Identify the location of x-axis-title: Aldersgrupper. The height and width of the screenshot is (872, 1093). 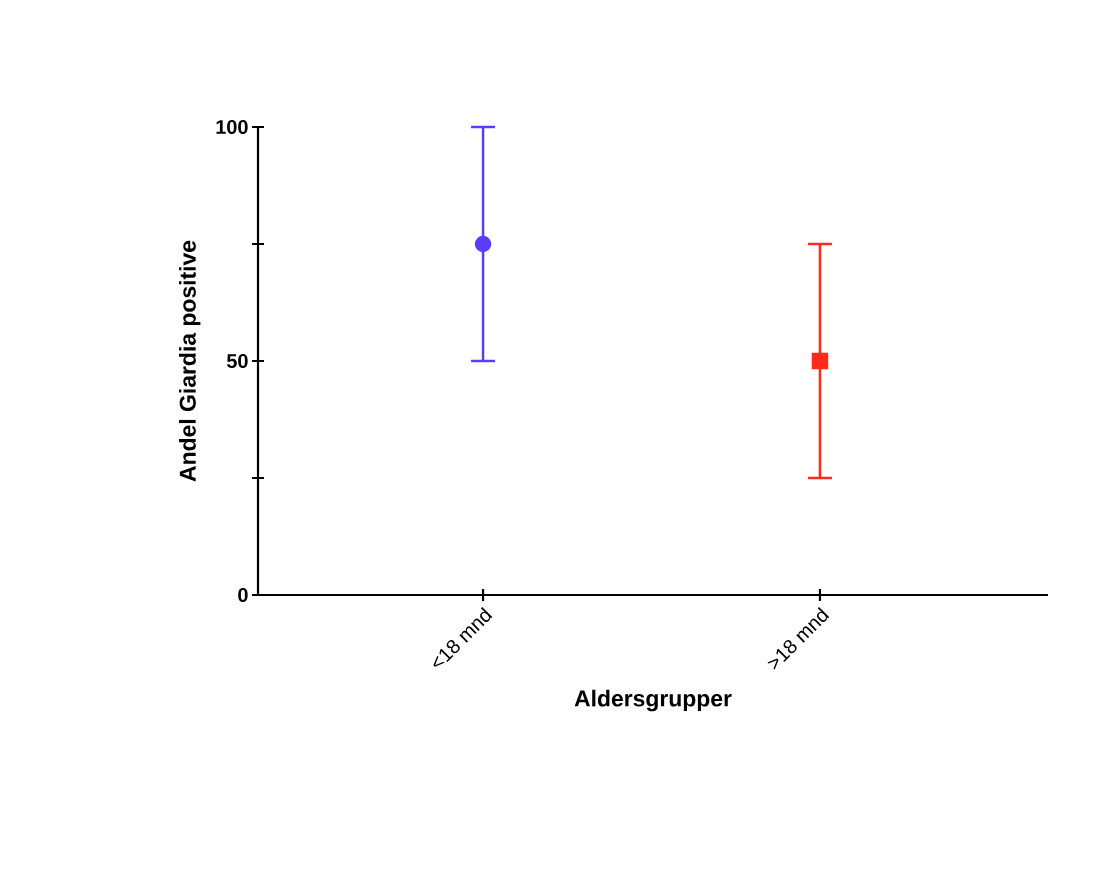
(653, 700).